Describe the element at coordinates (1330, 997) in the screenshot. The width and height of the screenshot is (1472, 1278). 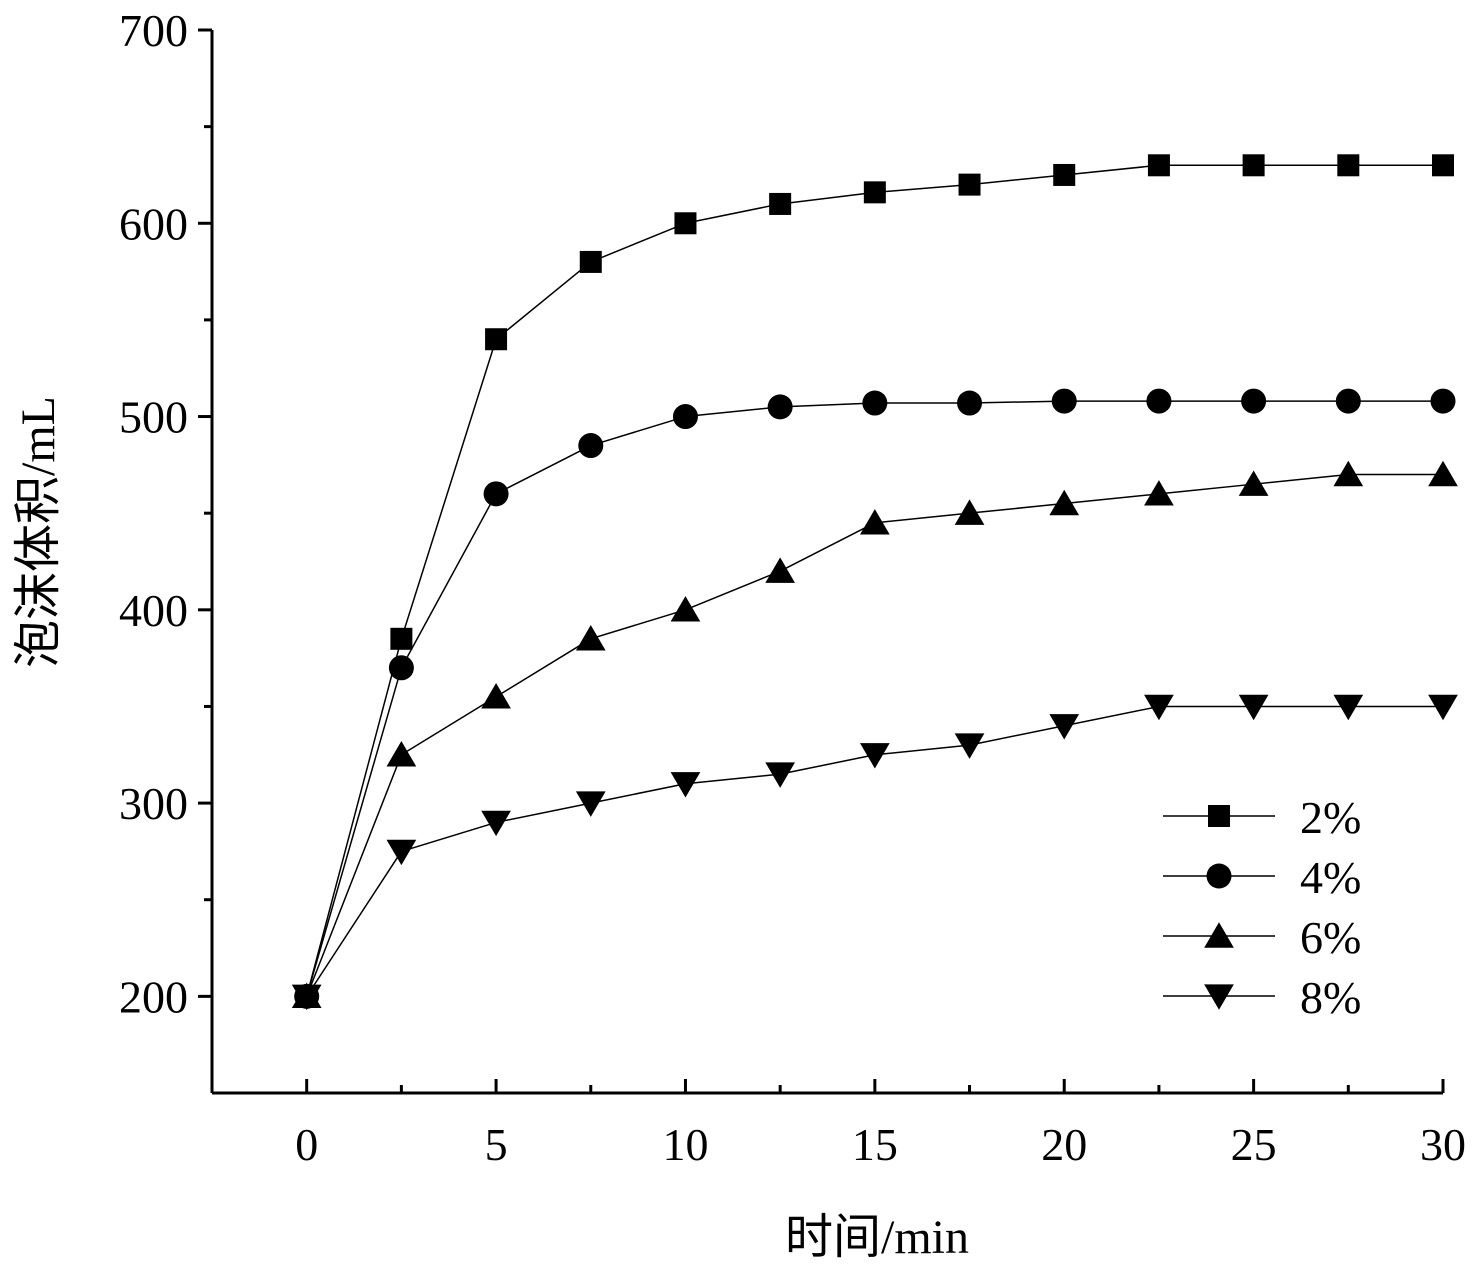
I see `legend-label: 8%` at that location.